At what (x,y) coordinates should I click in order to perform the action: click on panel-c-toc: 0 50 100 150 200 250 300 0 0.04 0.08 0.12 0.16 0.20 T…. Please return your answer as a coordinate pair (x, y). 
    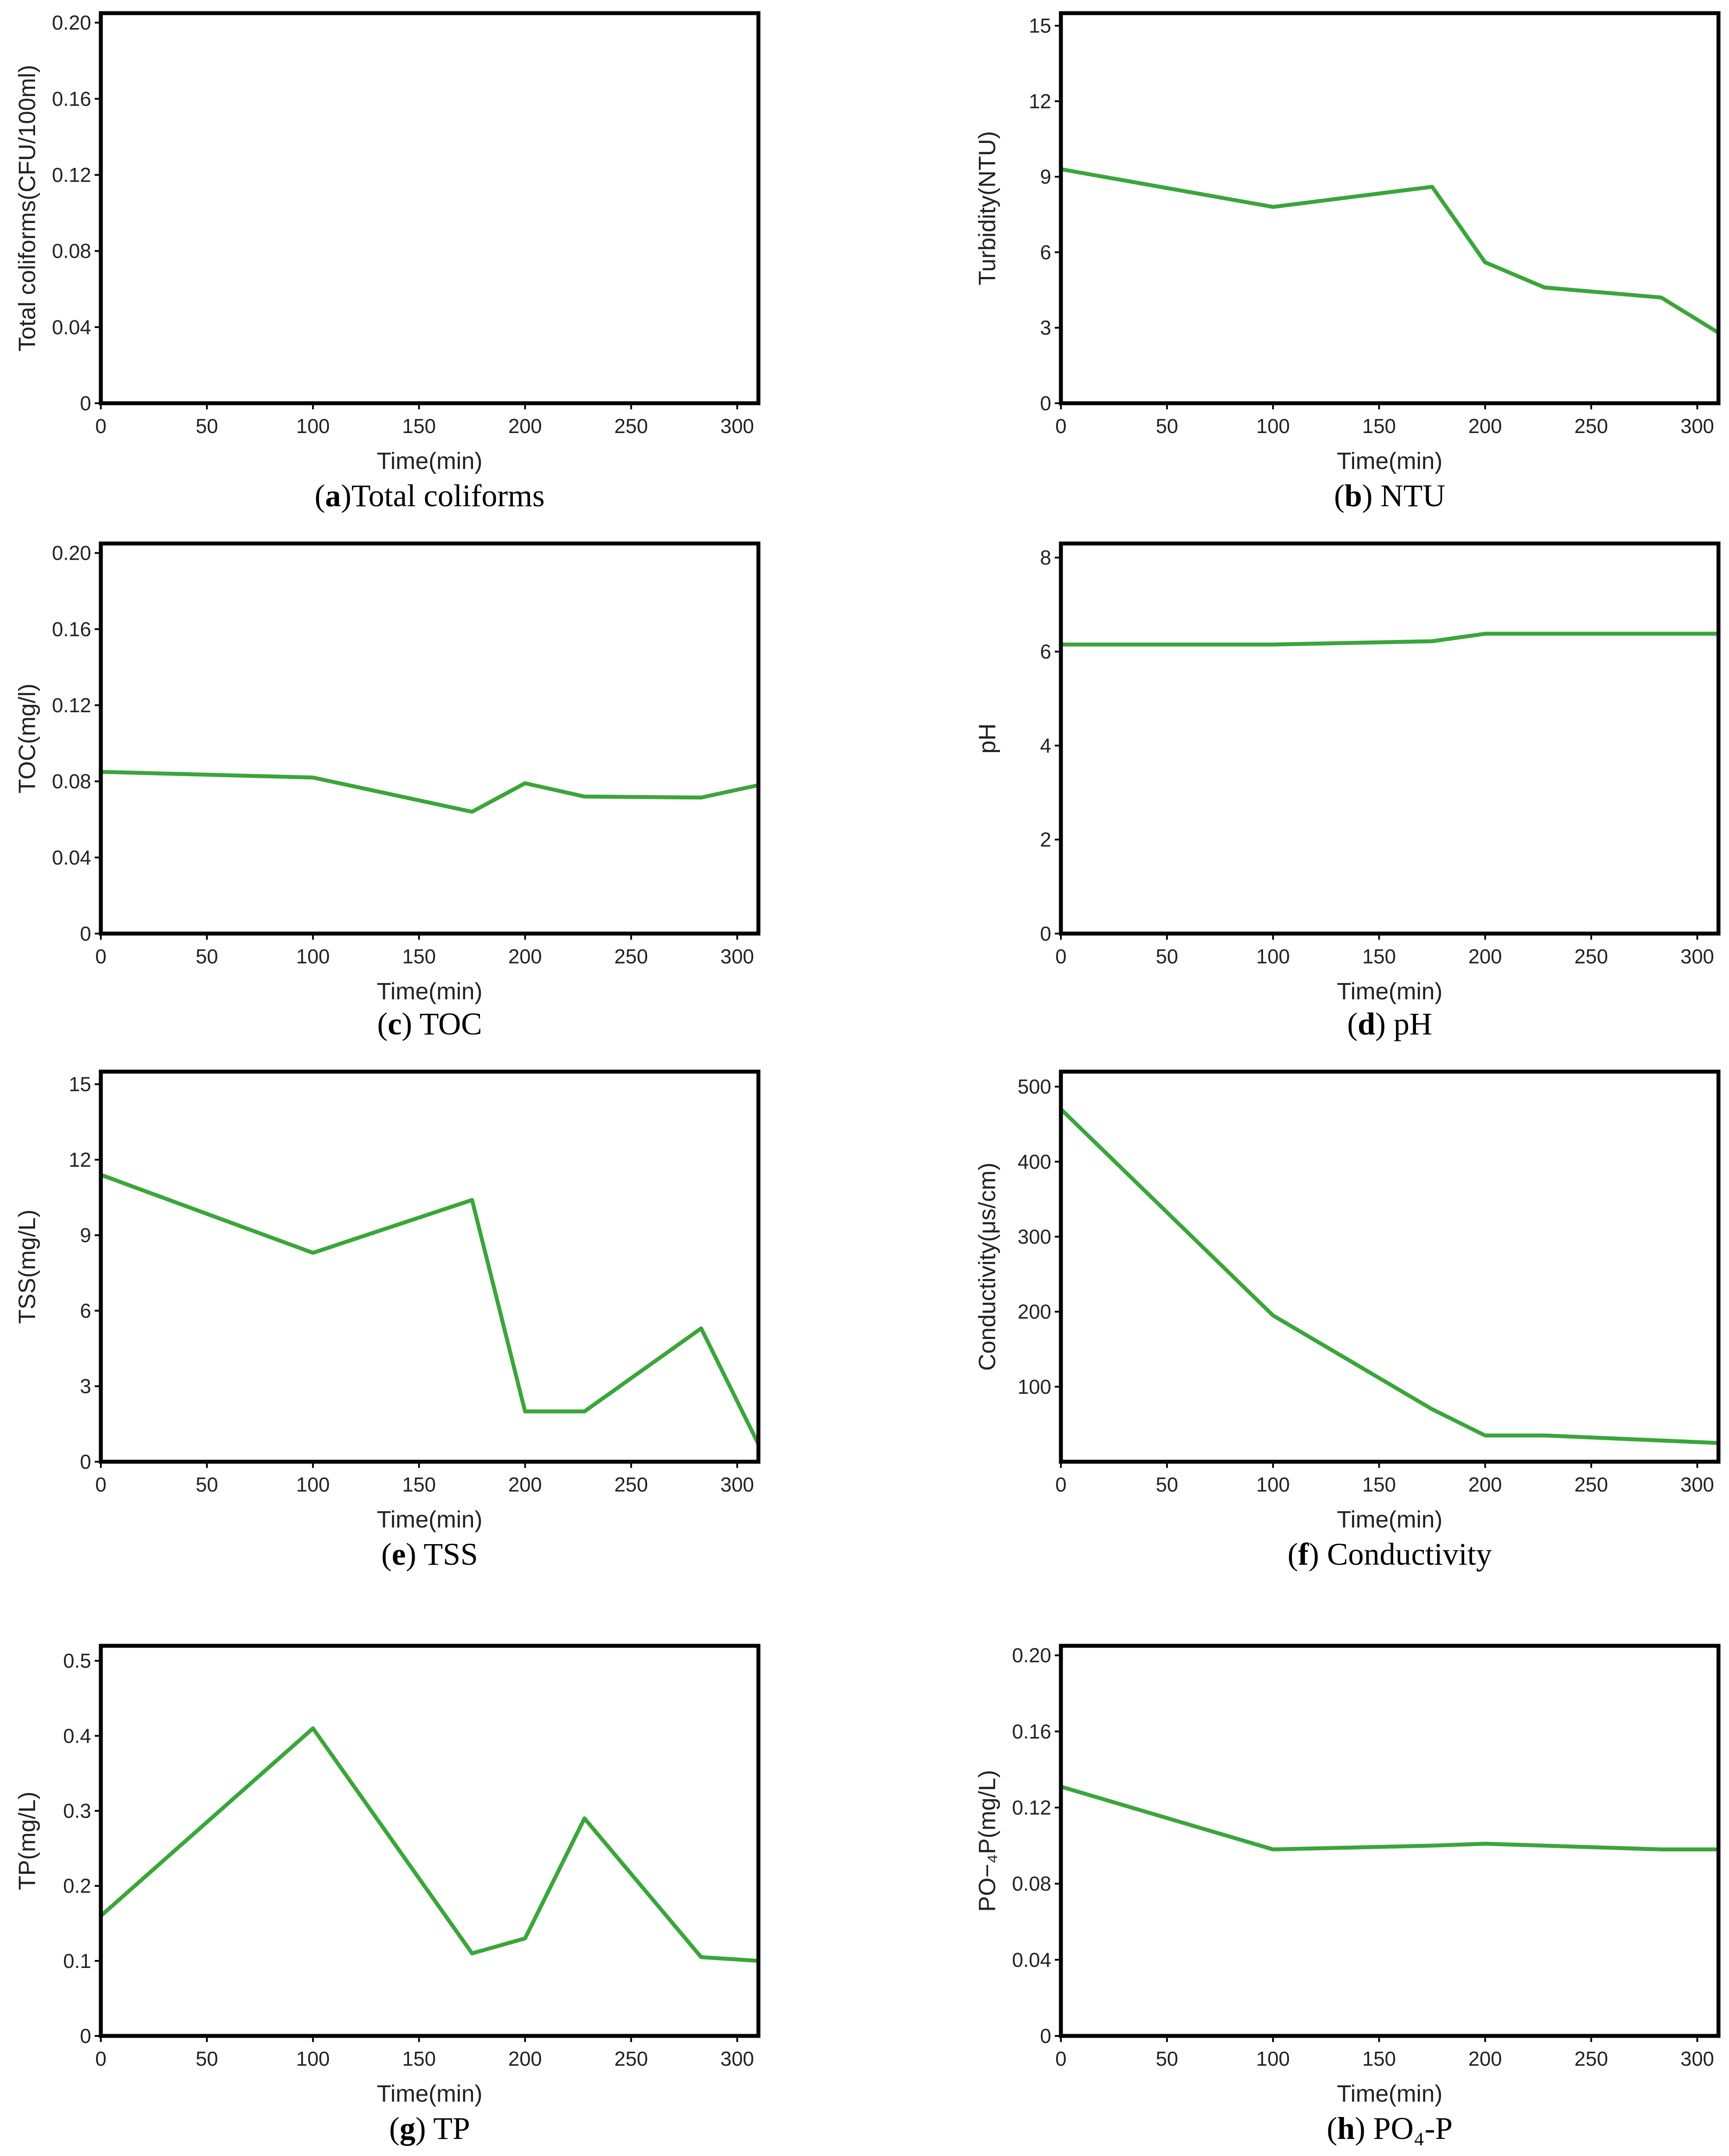
    Looking at the image, I should click on (387, 791).